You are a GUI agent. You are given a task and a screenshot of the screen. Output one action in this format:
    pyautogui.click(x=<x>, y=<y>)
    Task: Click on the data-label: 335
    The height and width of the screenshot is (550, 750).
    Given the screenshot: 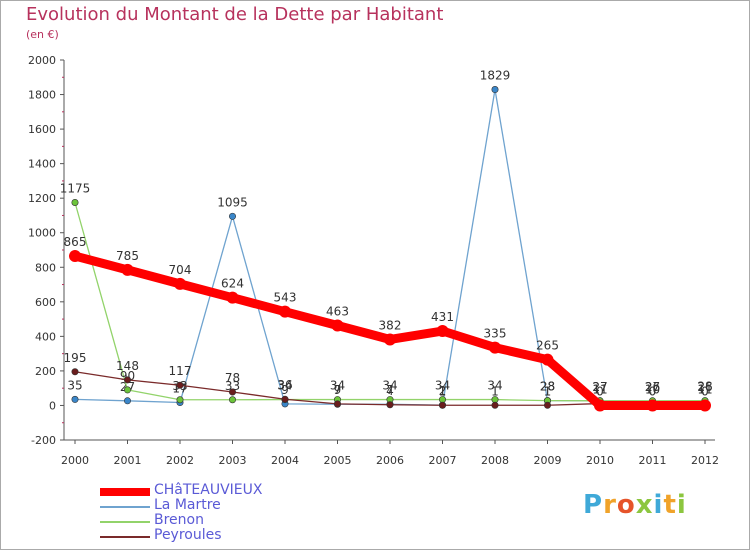 What is the action you would take?
    pyautogui.click(x=495, y=334)
    